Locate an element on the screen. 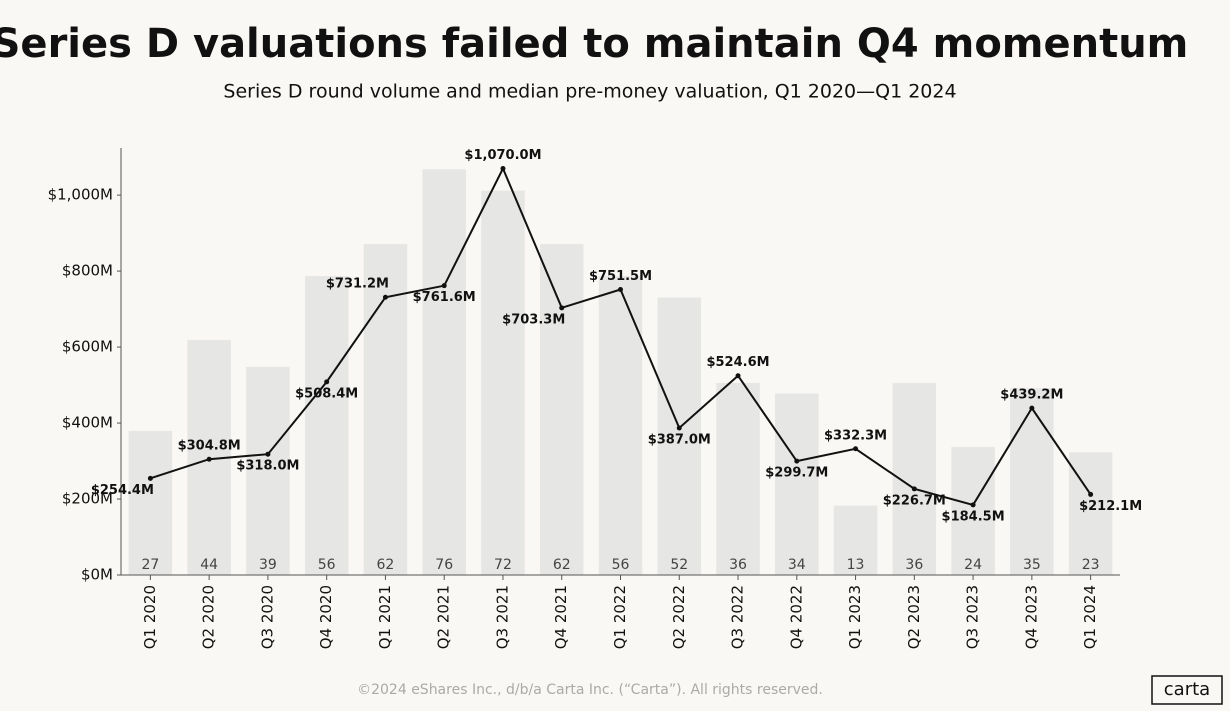  x-tick-label: Q4 2023 is located at coordinates (1031, 617).